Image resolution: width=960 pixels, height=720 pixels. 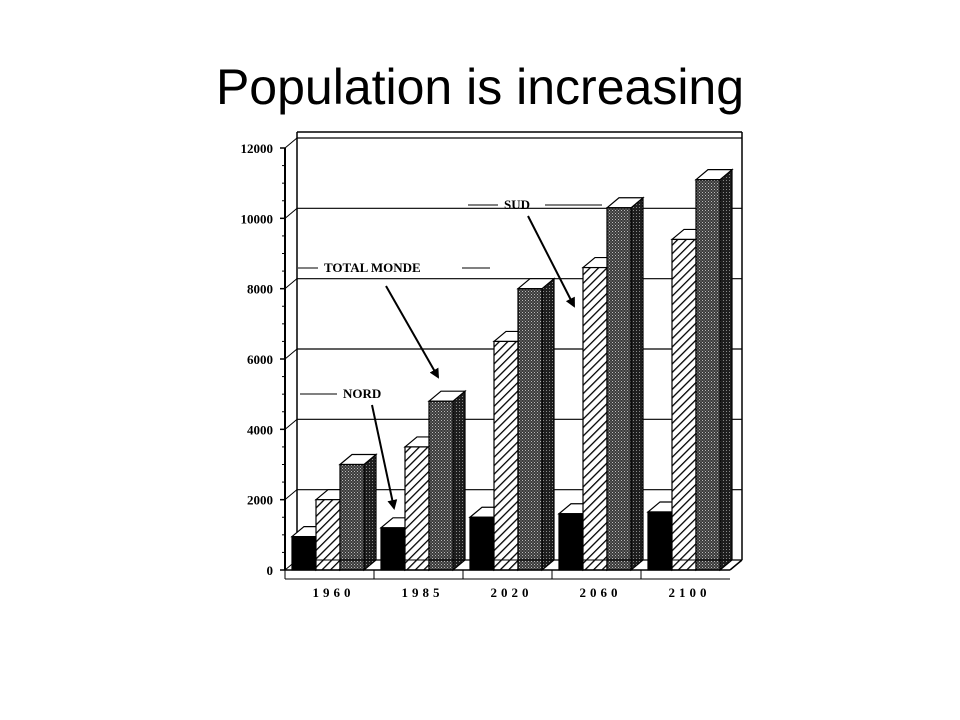 I want to click on x-axis: 1960 1985 2020 2060 2100, so click(x=513, y=579).